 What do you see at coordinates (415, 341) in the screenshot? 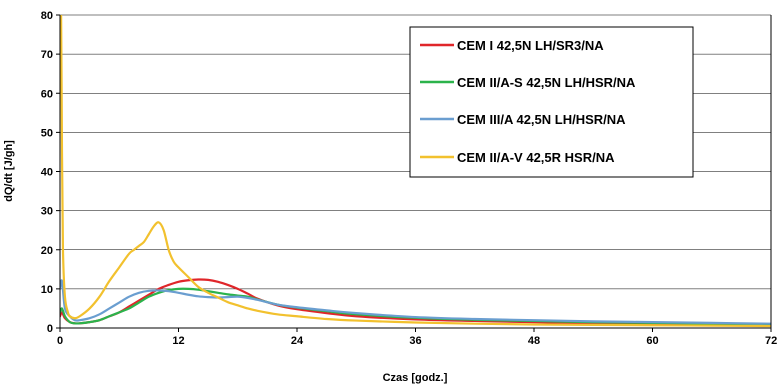
I see `x-tick-label: 36` at bounding box center [415, 341].